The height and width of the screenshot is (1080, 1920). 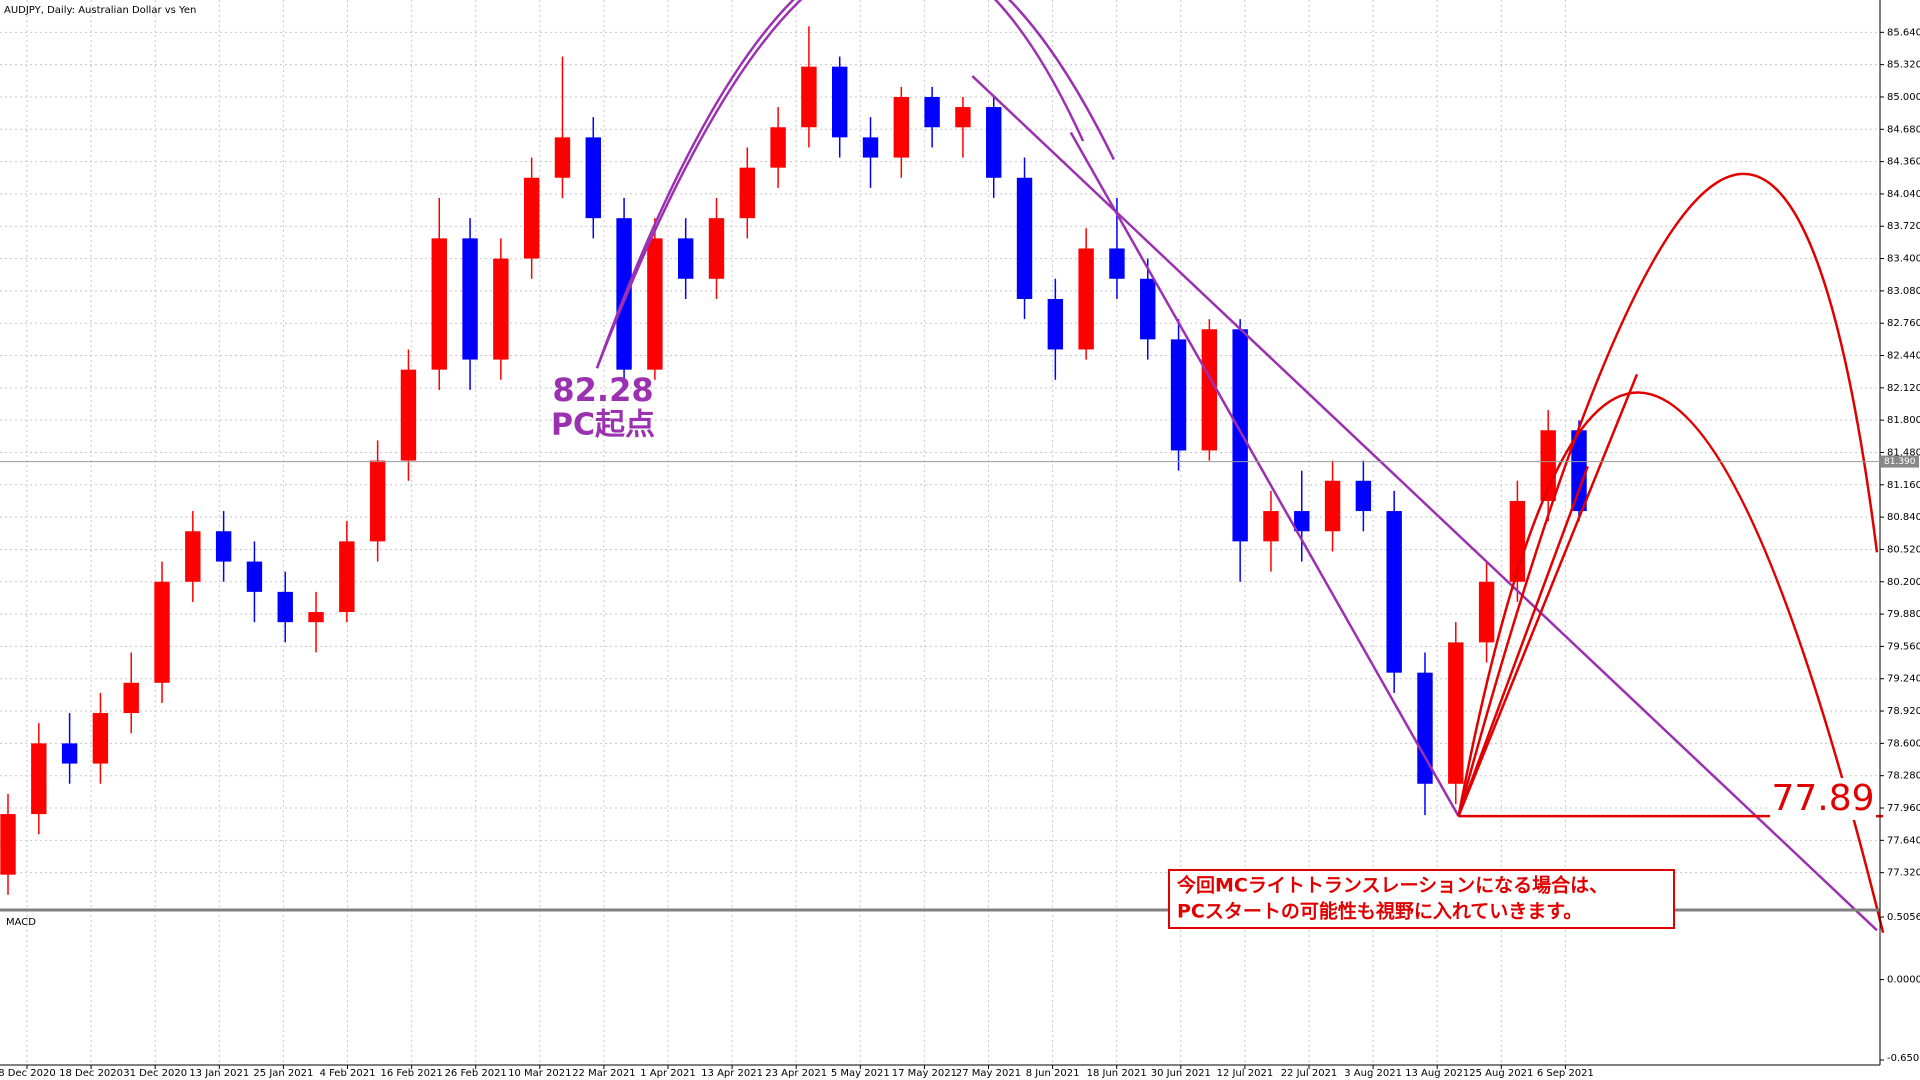 I want to click on x-tick-label: 10 Mar 2021, so click(x=539, y=1073).